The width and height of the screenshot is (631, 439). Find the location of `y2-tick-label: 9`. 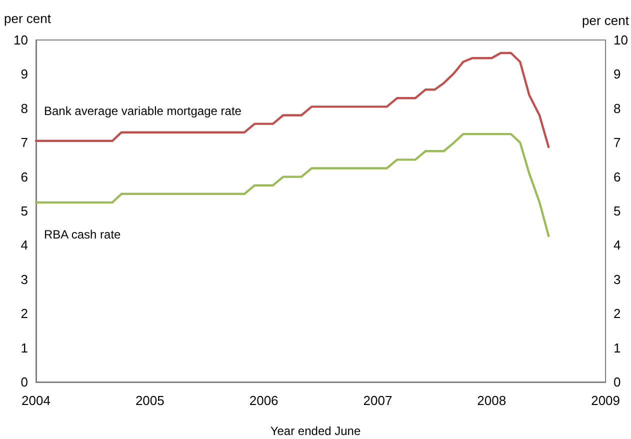

y2-tick-label: 9 is located at coordinates (617, 74).